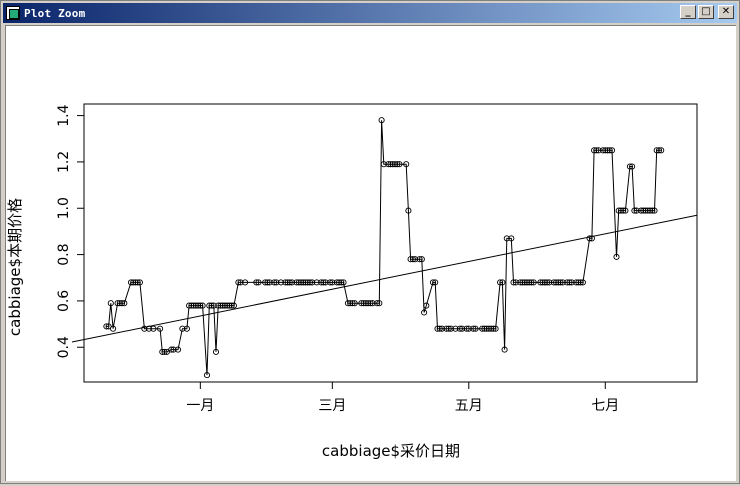 The height and width of the screenshot is (486, 740). Describe the element at coordinates (13, 13) in the screenshot. I see `app-icon` at that location.